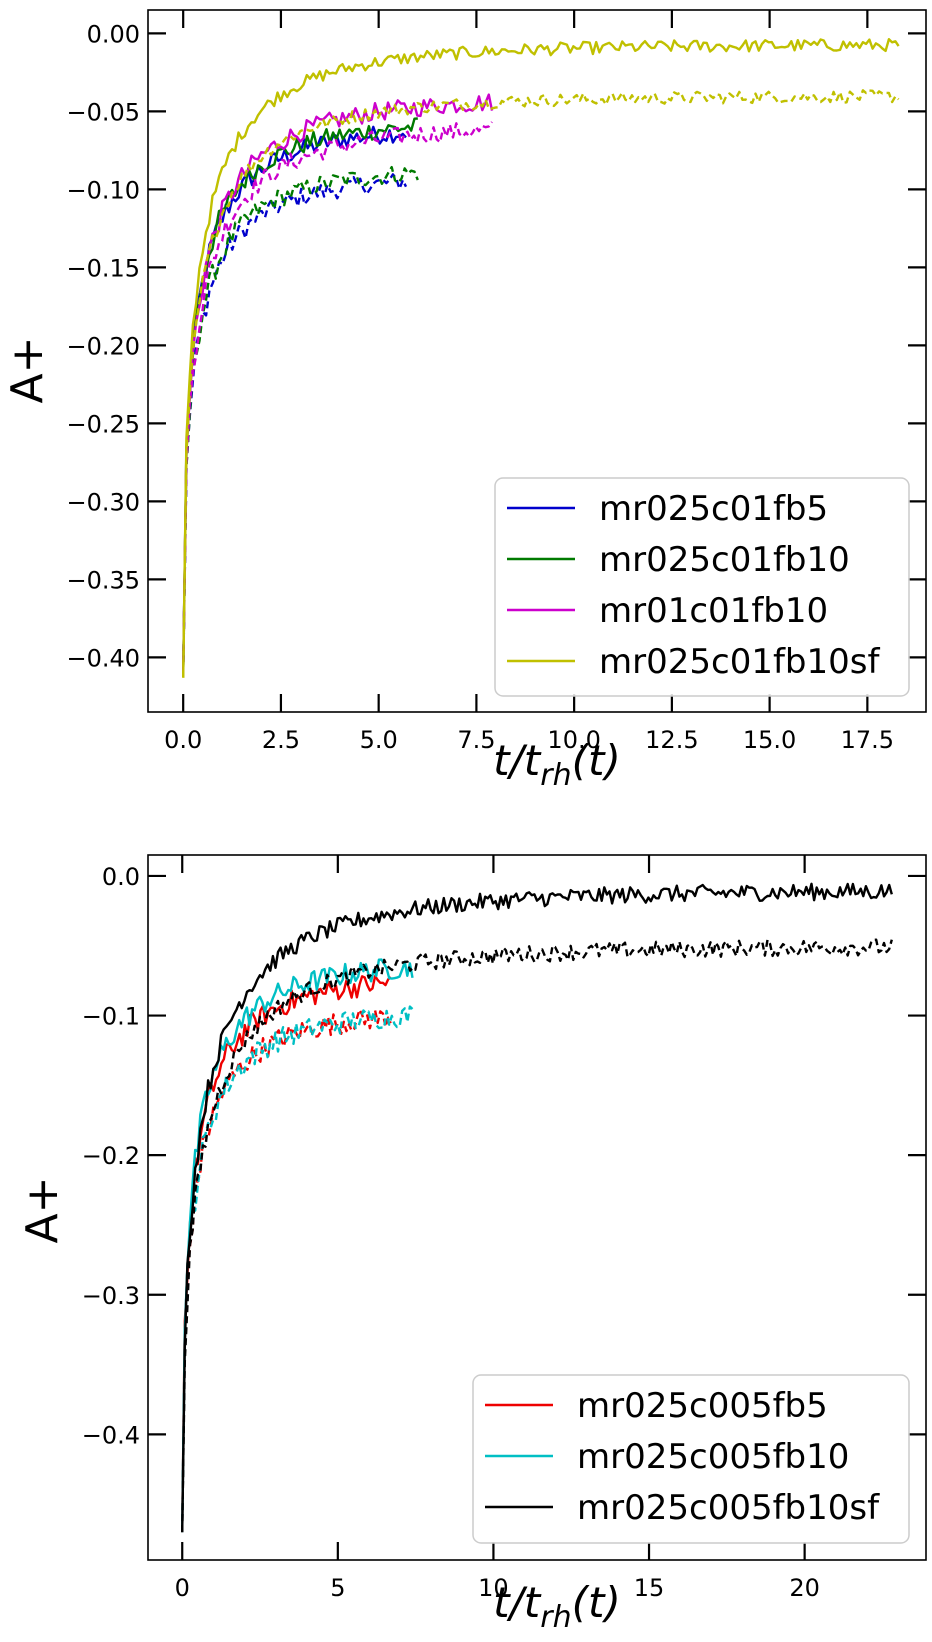 This screenshot has width=932, height=1642. Describe the element at coordinates (103, 190) in the screenshot. I see `y-tick-label: −0.10` at that location.